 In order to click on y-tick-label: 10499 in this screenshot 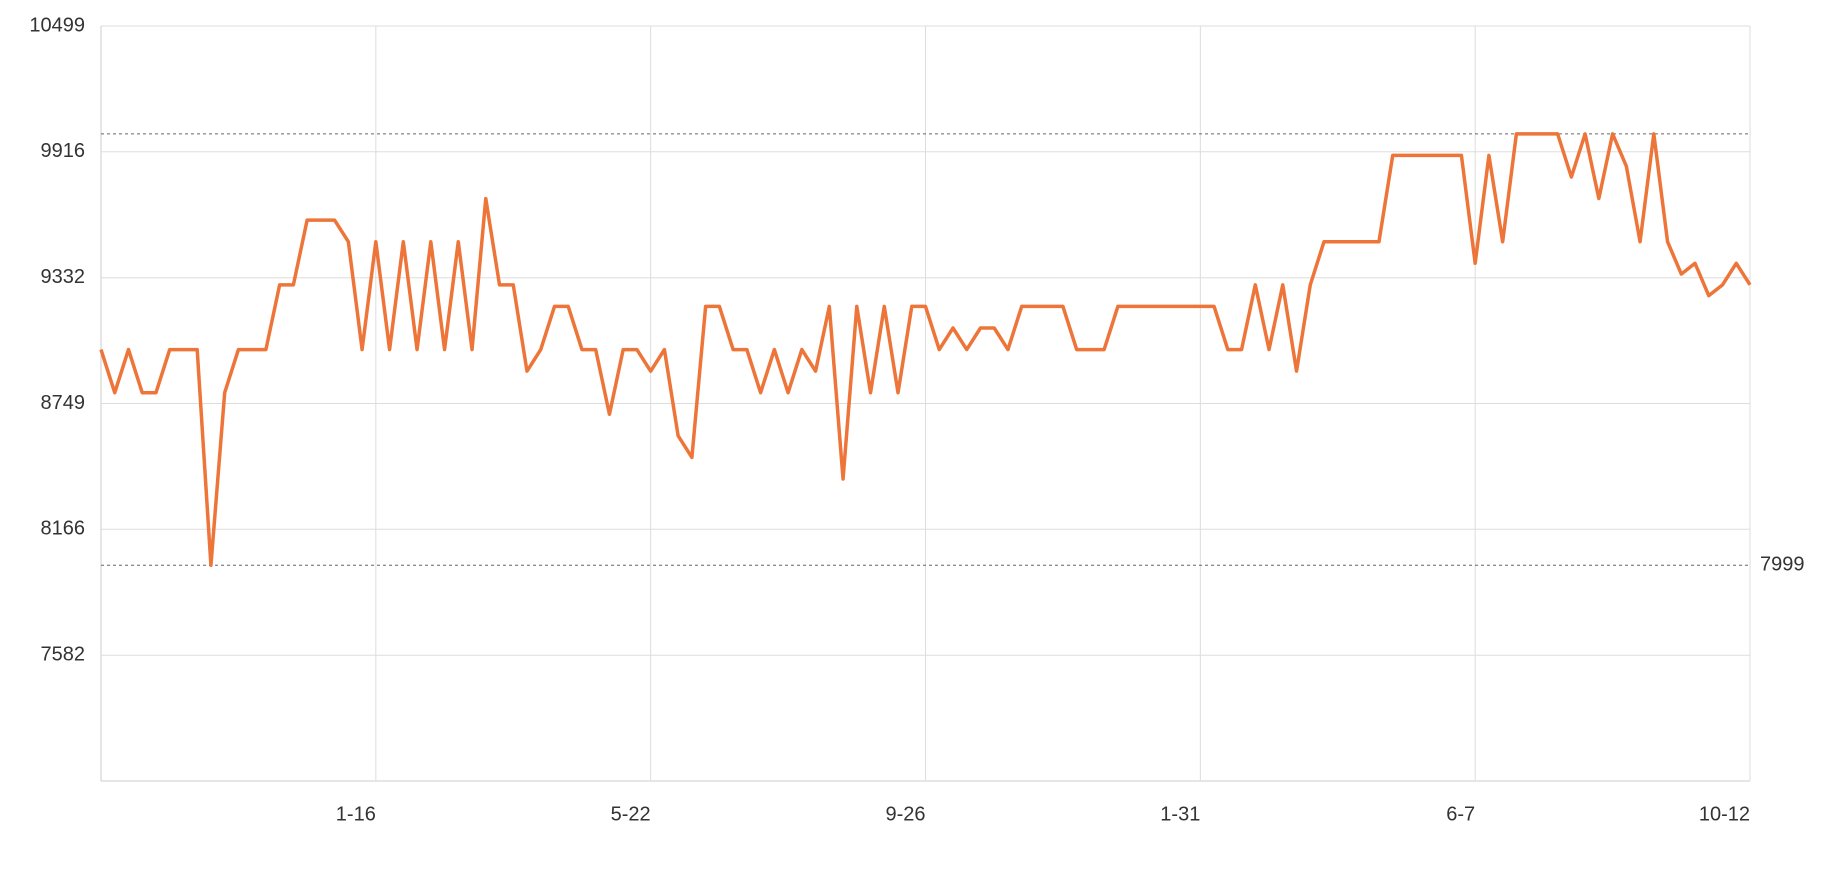, I will do `click(57, 25)`.